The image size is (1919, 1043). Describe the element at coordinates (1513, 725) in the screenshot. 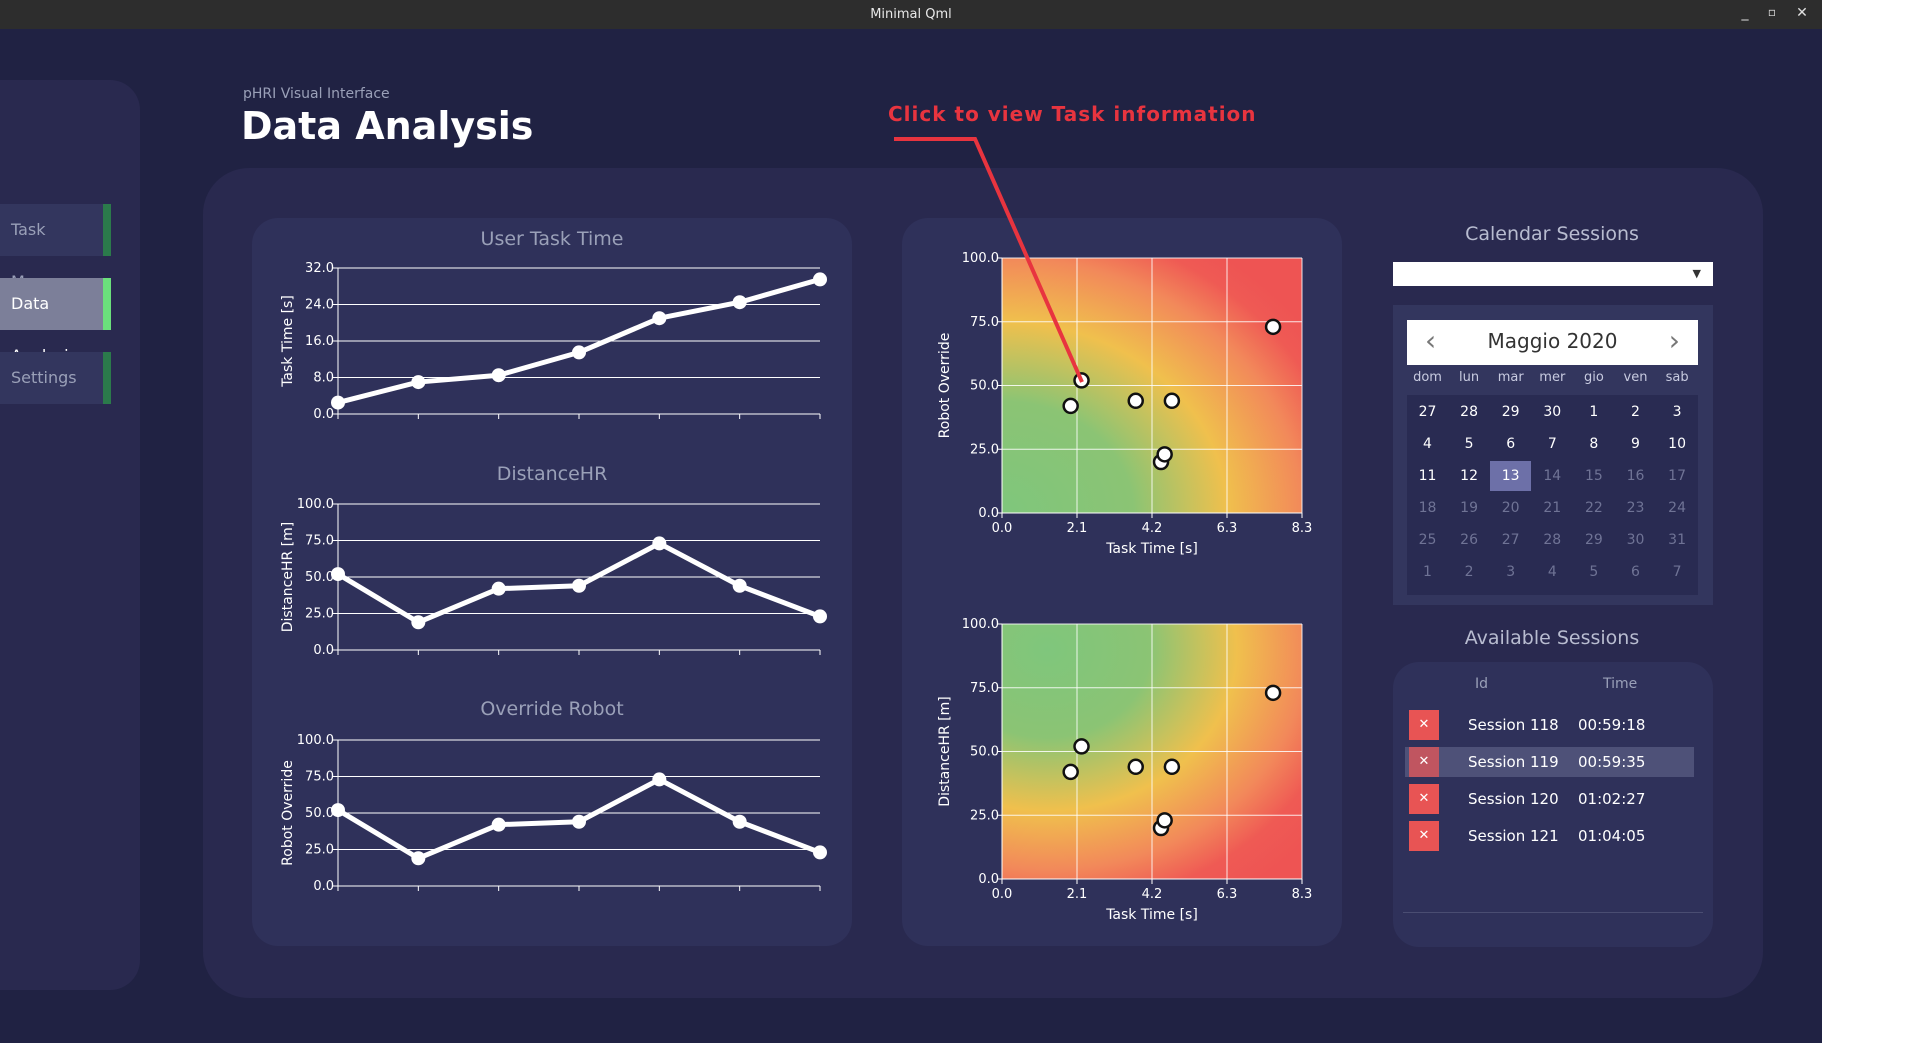

I see `session-name: Session 118` at that location.